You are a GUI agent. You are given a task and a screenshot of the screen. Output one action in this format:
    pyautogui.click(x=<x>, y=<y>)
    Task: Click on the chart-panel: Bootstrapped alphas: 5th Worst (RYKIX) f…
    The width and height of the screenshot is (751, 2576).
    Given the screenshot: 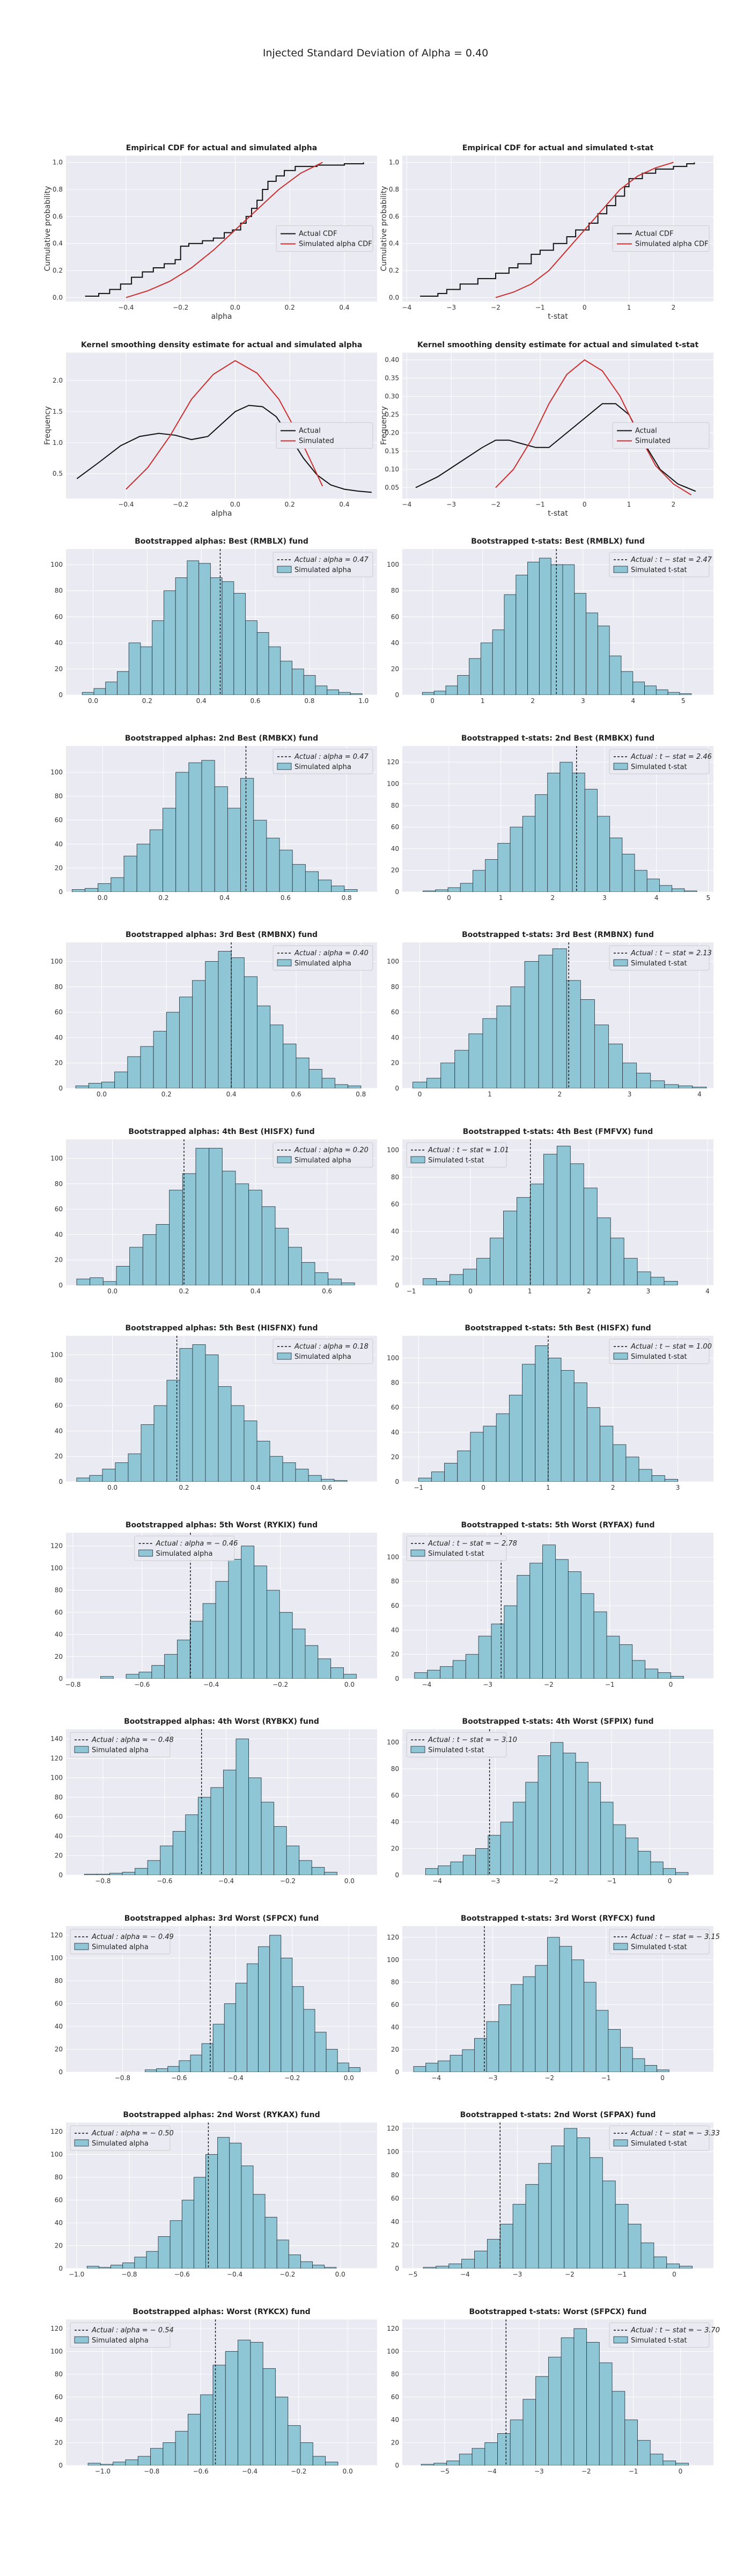 What is the action you would take?
    pyautogui.click(x=213, y=1611)
    